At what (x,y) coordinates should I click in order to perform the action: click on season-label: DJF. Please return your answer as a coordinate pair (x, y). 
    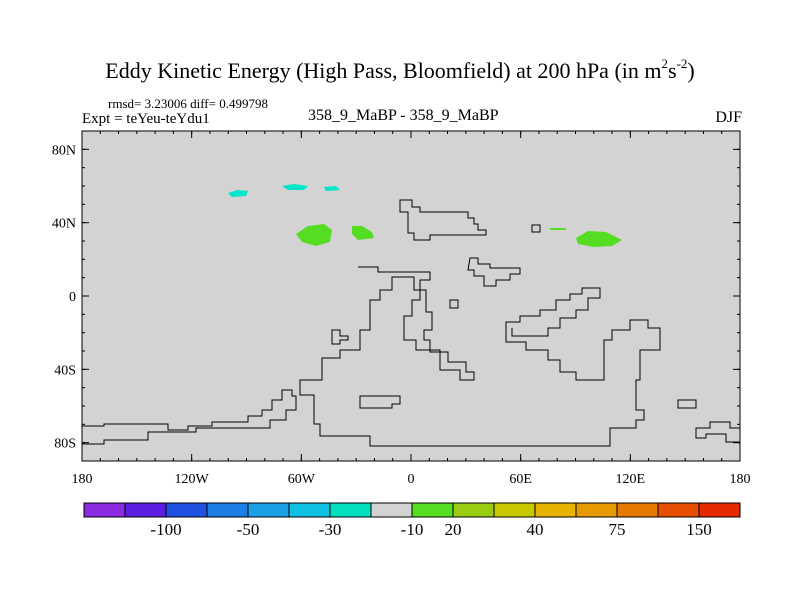
    Looking at the image, I should click on (728, 117).